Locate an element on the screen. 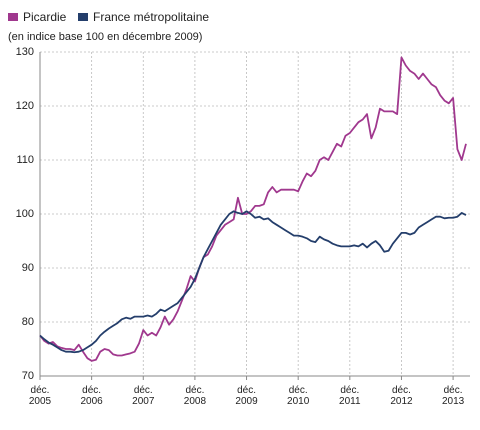 The image size is (480, 430). x-tick-label: déc. 2009 is located at coordinates (246, 396).